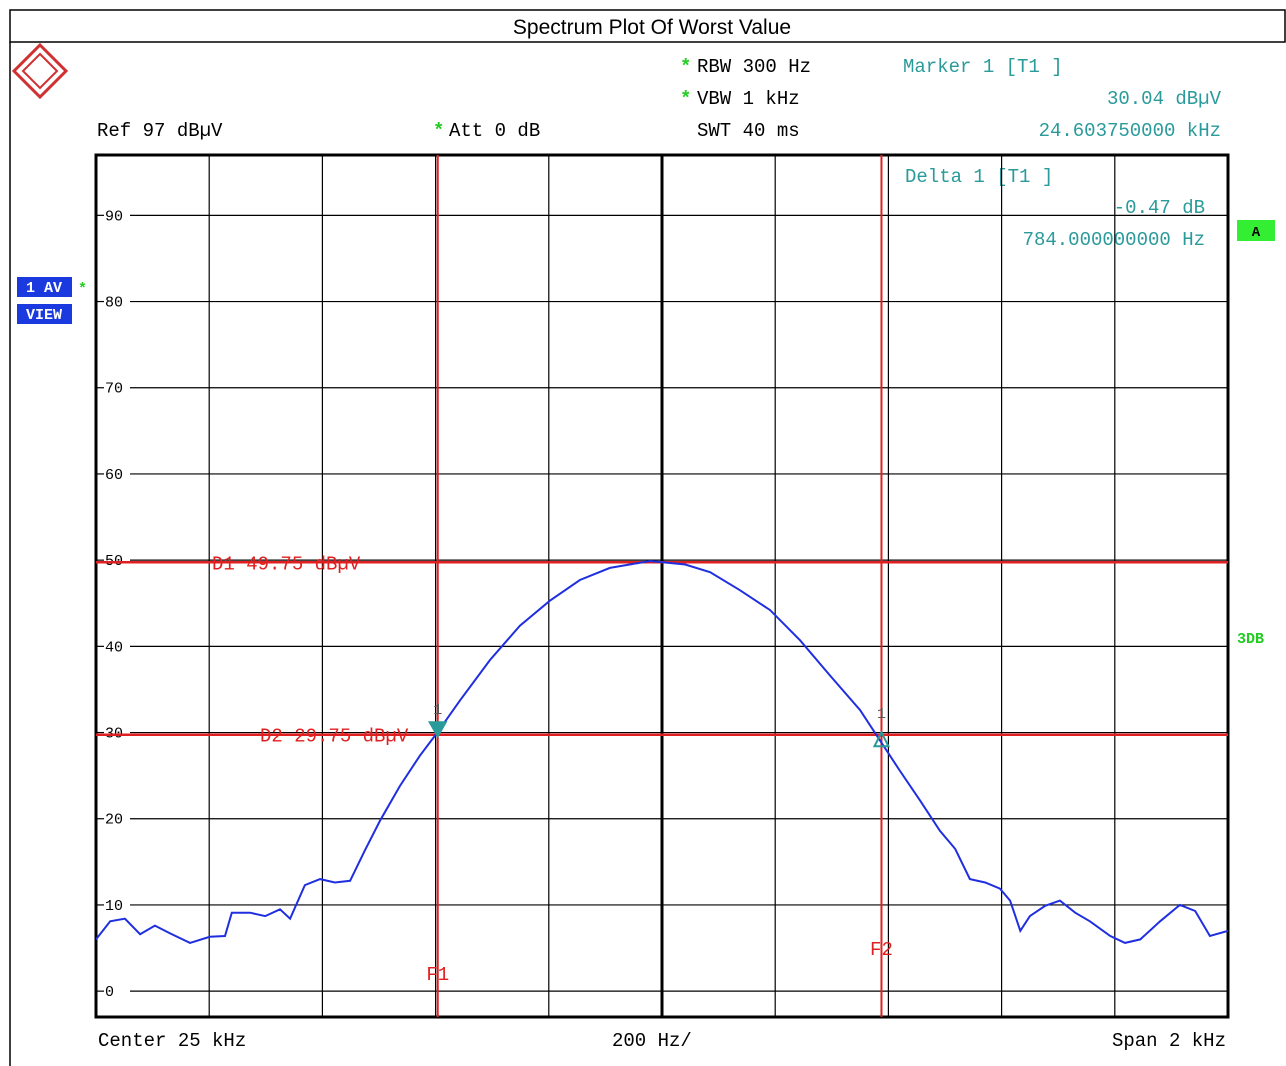 This screenshot has height=1066, width=1286. I want to click on trace-mode: 1 AV, so click(44, 288).